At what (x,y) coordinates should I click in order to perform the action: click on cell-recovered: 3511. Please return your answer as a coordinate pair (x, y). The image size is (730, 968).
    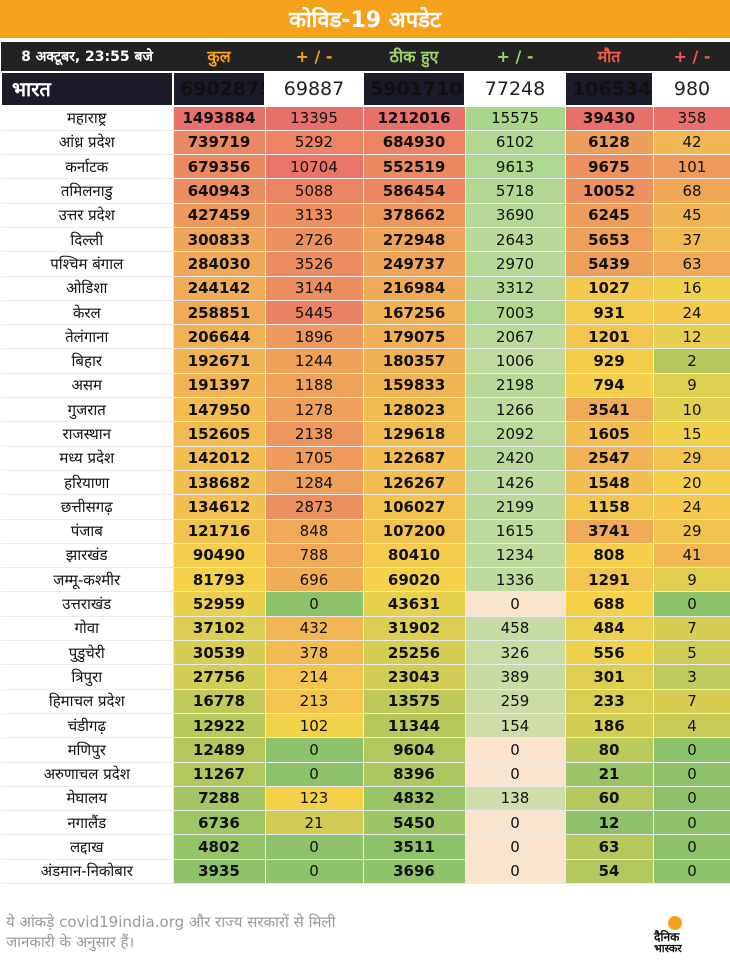
    Looking at the image, I should click on (414, 847).